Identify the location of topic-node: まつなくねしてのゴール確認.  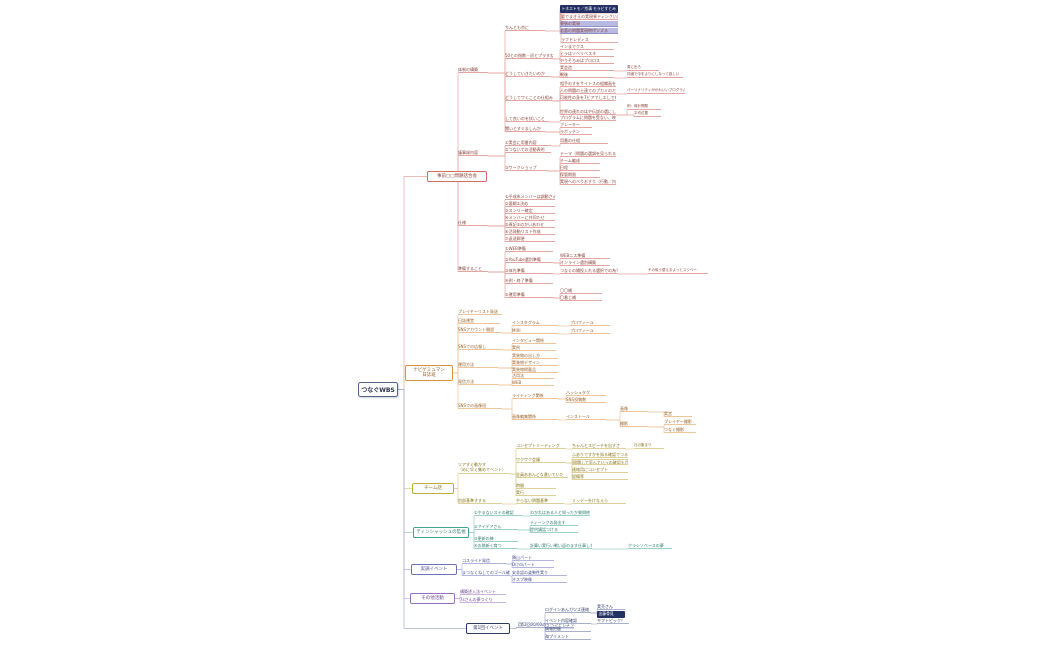
(486, 573).